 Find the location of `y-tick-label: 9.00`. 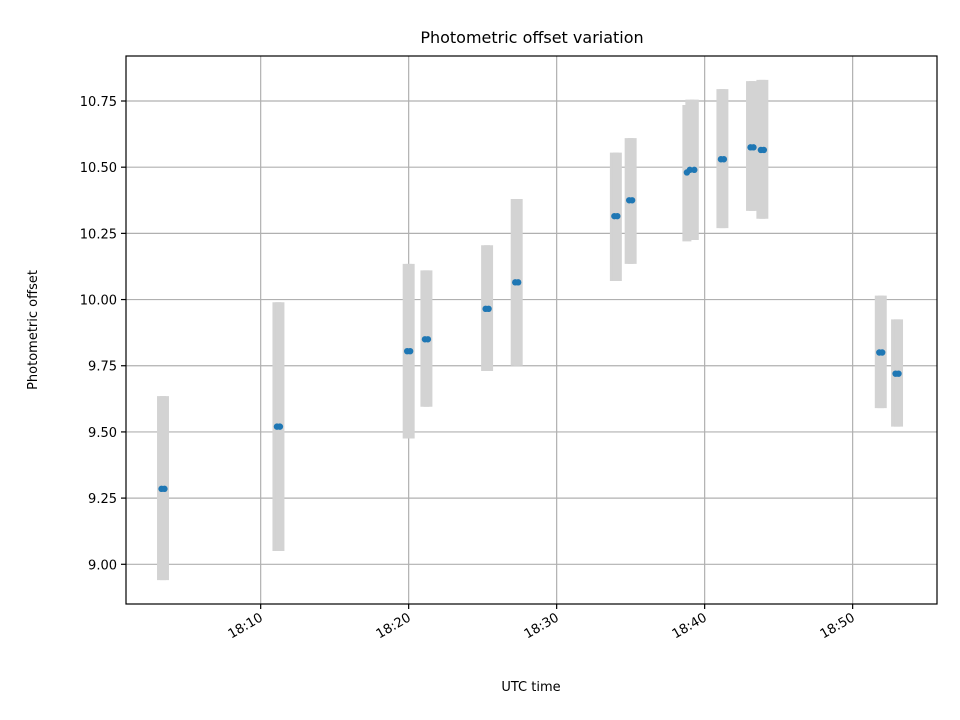

y-tick-label: 9.00 is located at coordinates (102, 565).